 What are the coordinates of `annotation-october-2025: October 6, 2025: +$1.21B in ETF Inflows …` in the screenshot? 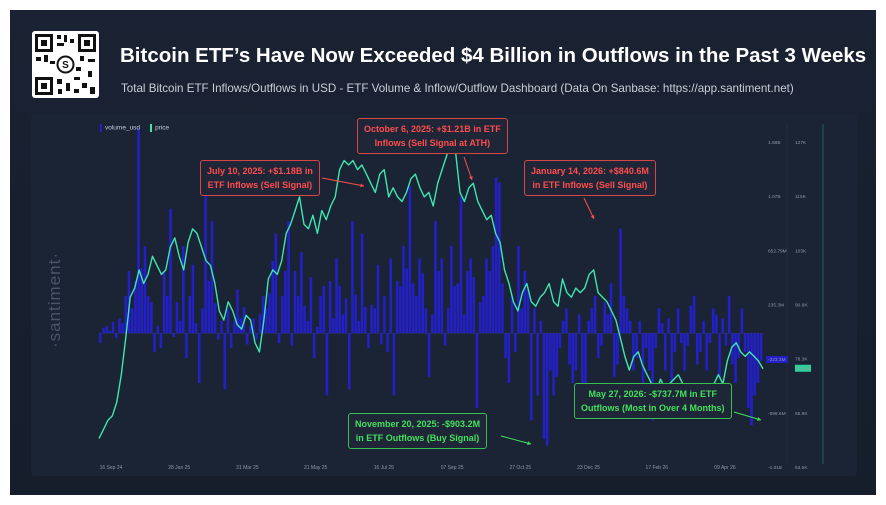 It's located at (432, 136).